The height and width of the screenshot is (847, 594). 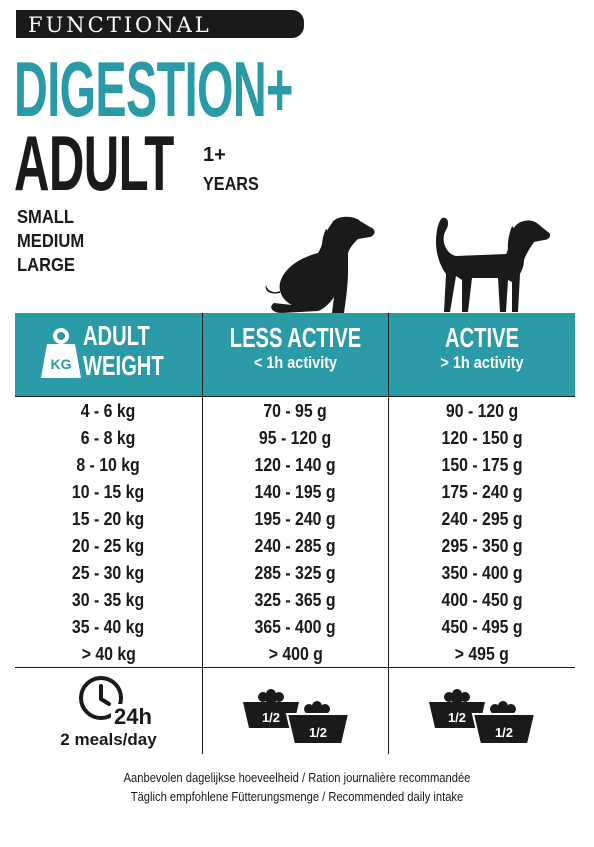 I want to click on cell-value: 150 - 175 g, so click(x=482, y=465).